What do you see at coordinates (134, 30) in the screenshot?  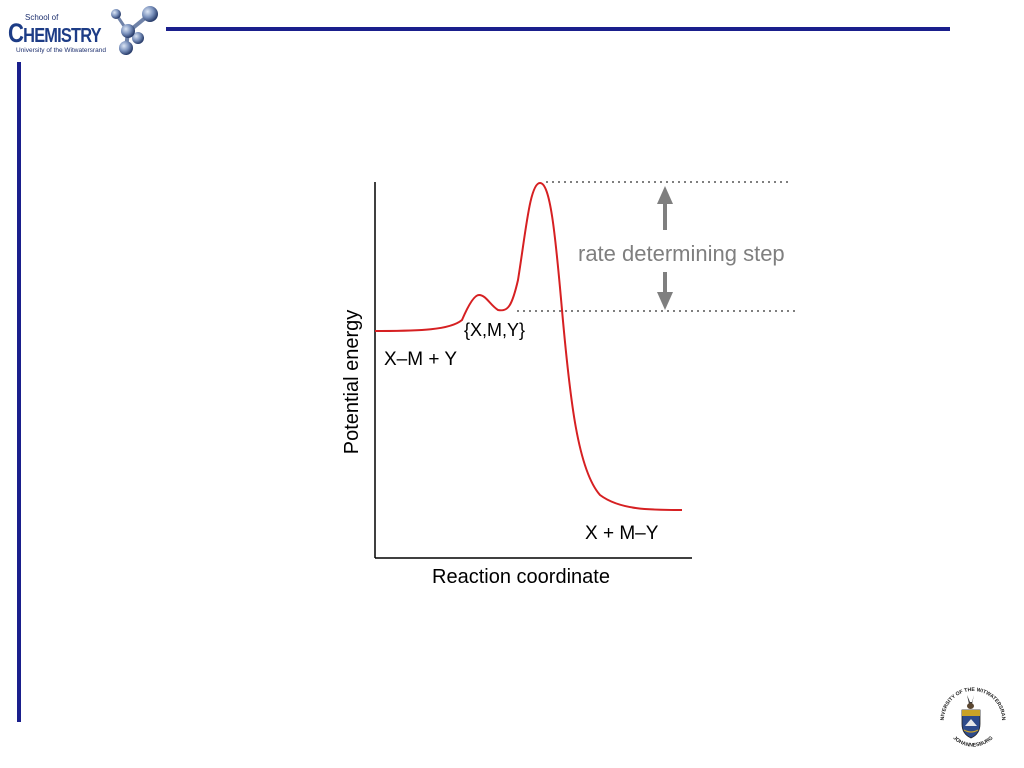 I see `molecule-icon` at bounding box center [134, 30].